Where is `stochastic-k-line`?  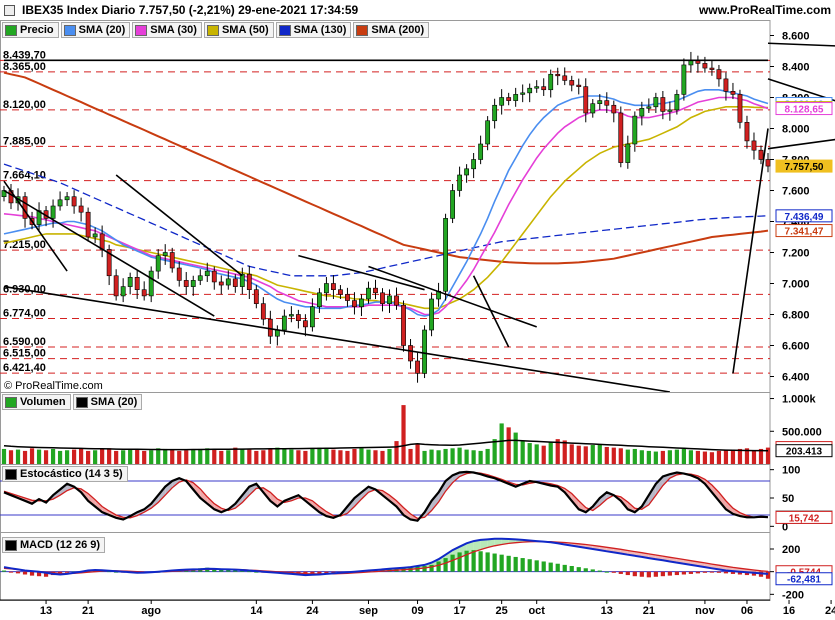 stochastic-k-line is located at coordinates (386, 496).